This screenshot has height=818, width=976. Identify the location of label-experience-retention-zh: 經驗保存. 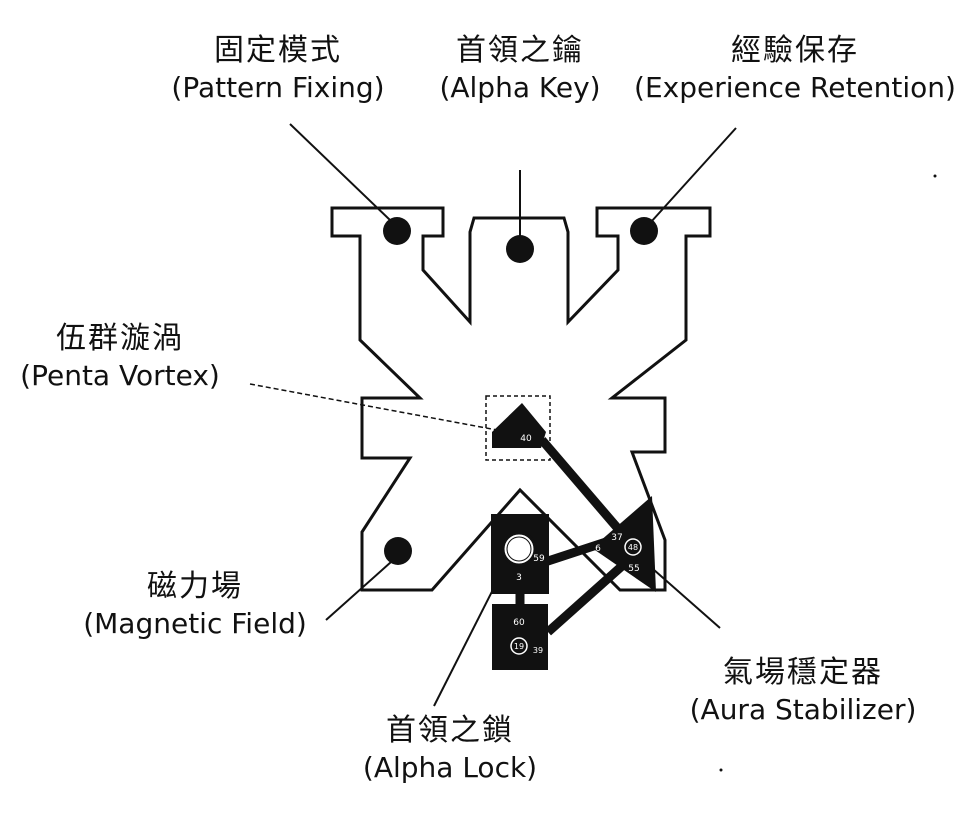
(795, 50).